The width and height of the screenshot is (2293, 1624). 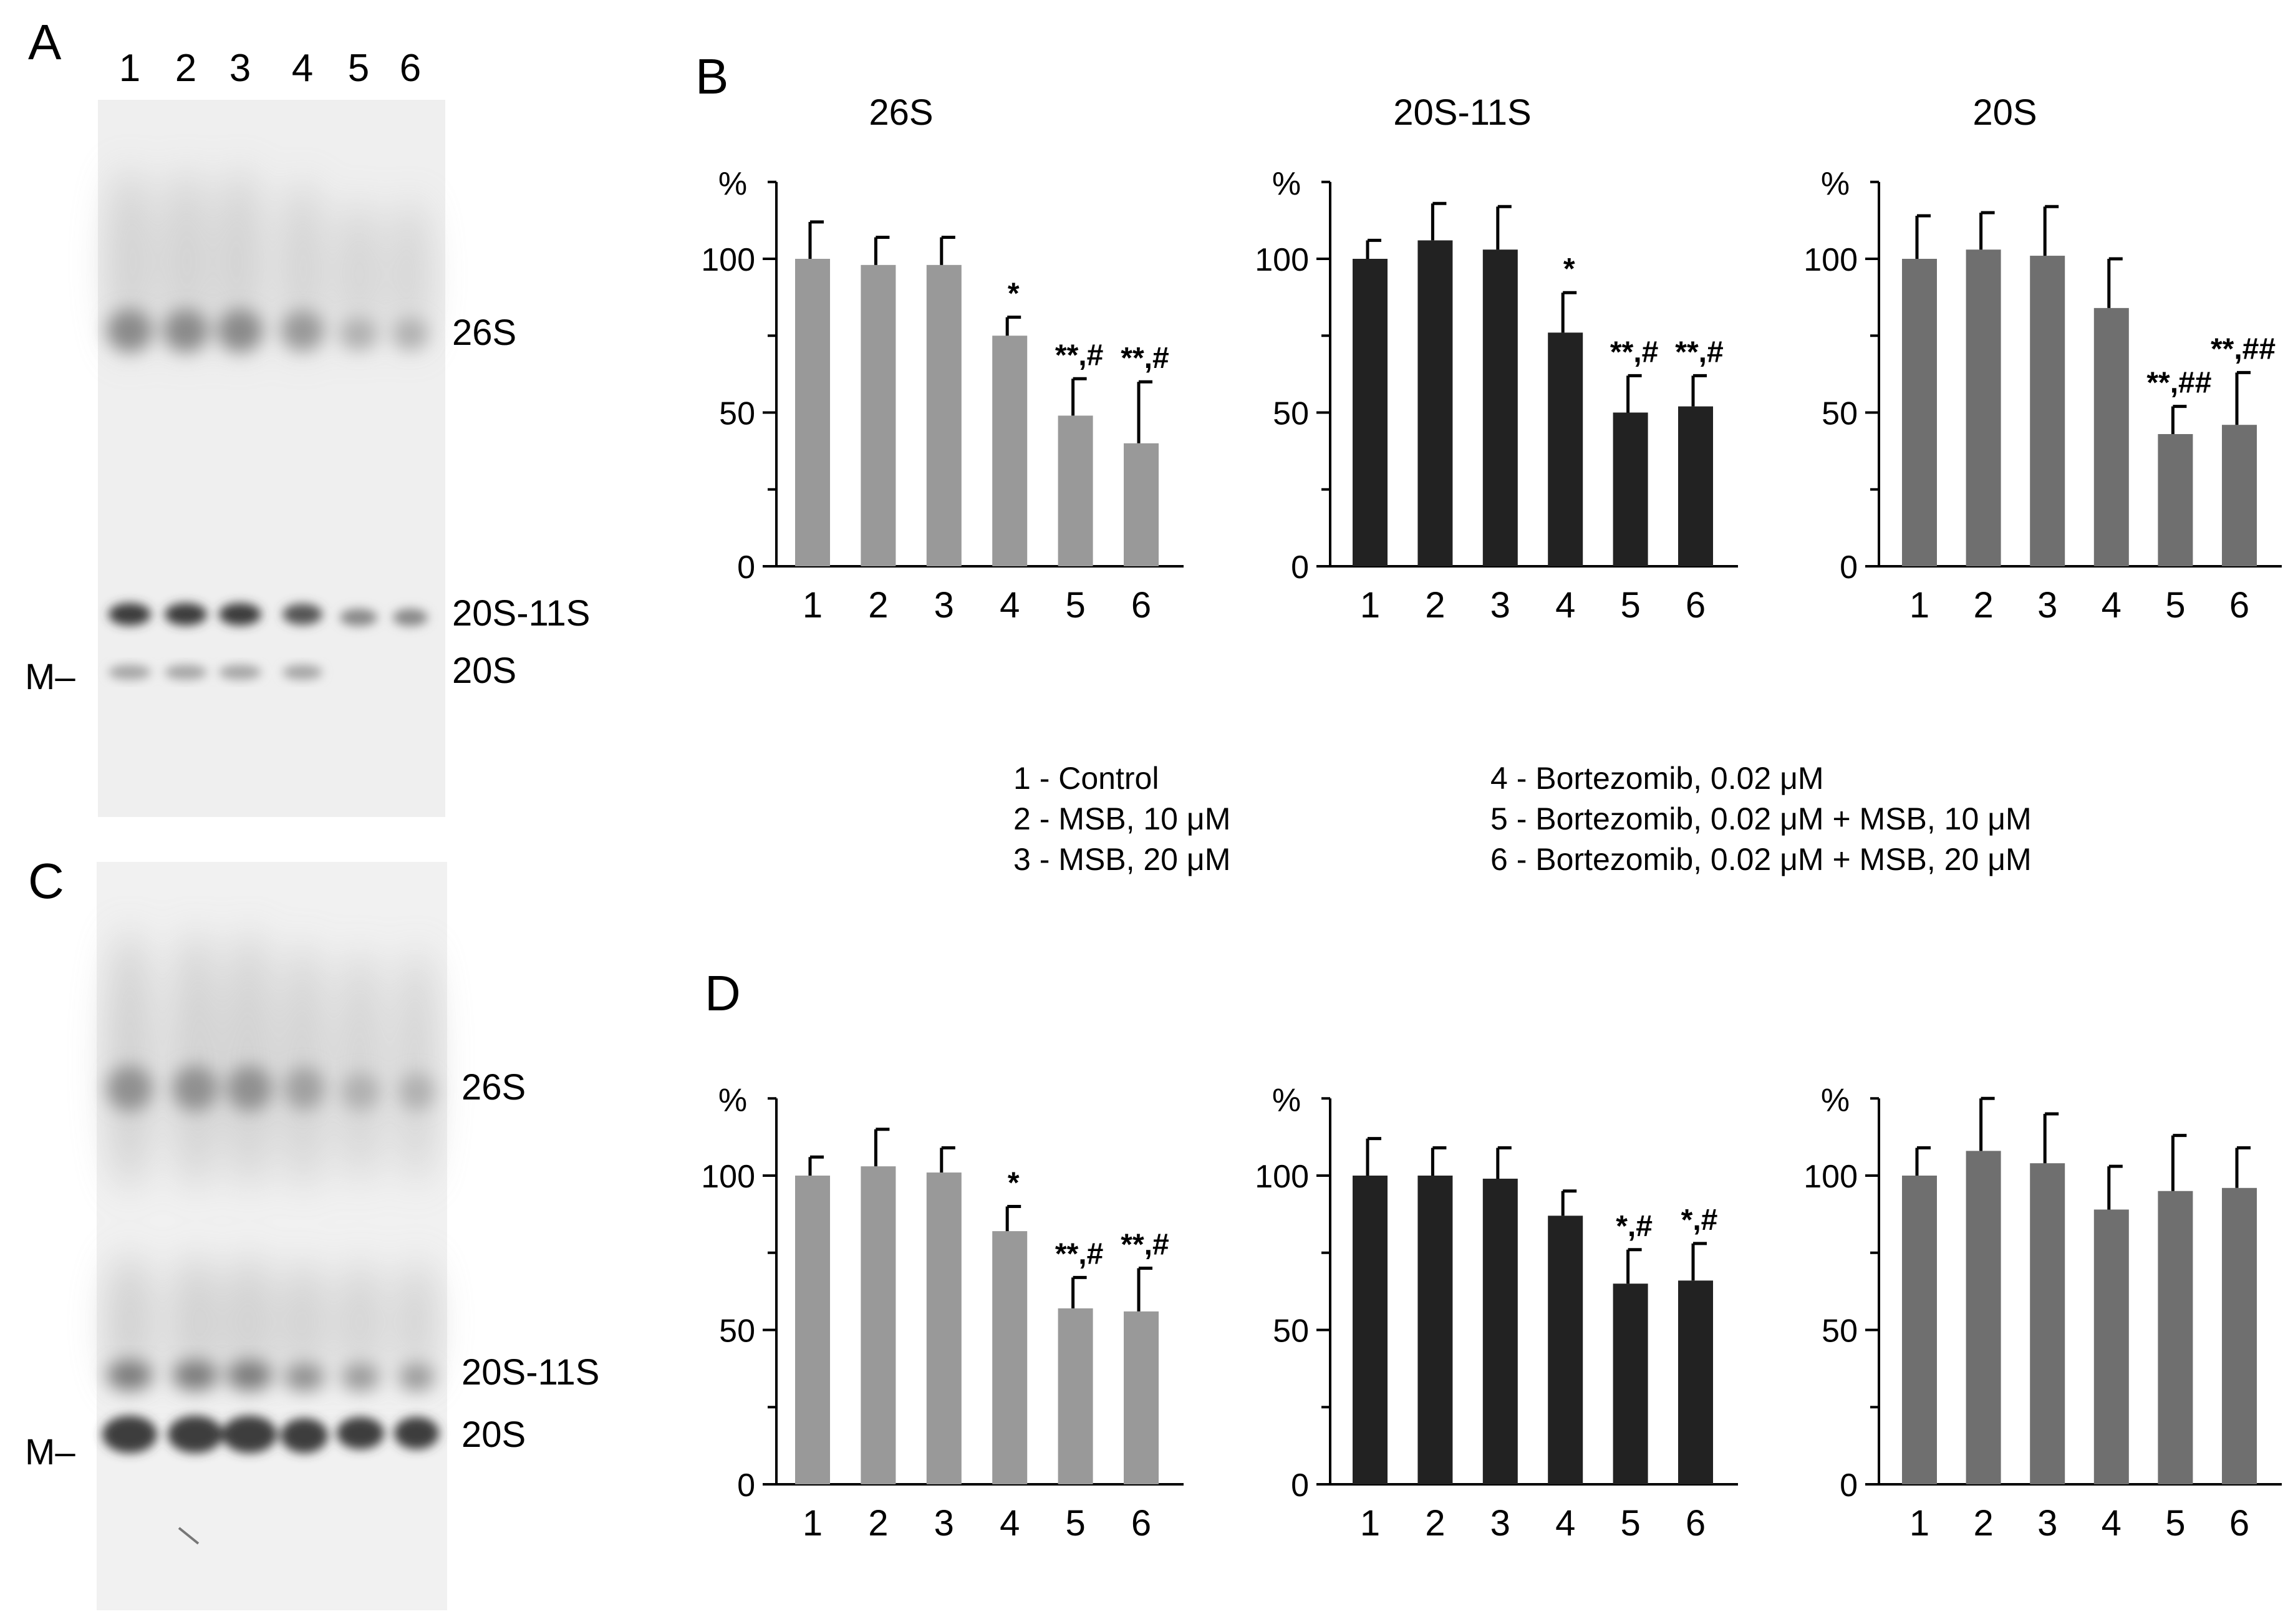 What do you see at coordinates (1657, 778) in the screenshot?
I see `legend-item: 4 - Bortezomib, 0.02 μM` at bounding box center [1657, 778].